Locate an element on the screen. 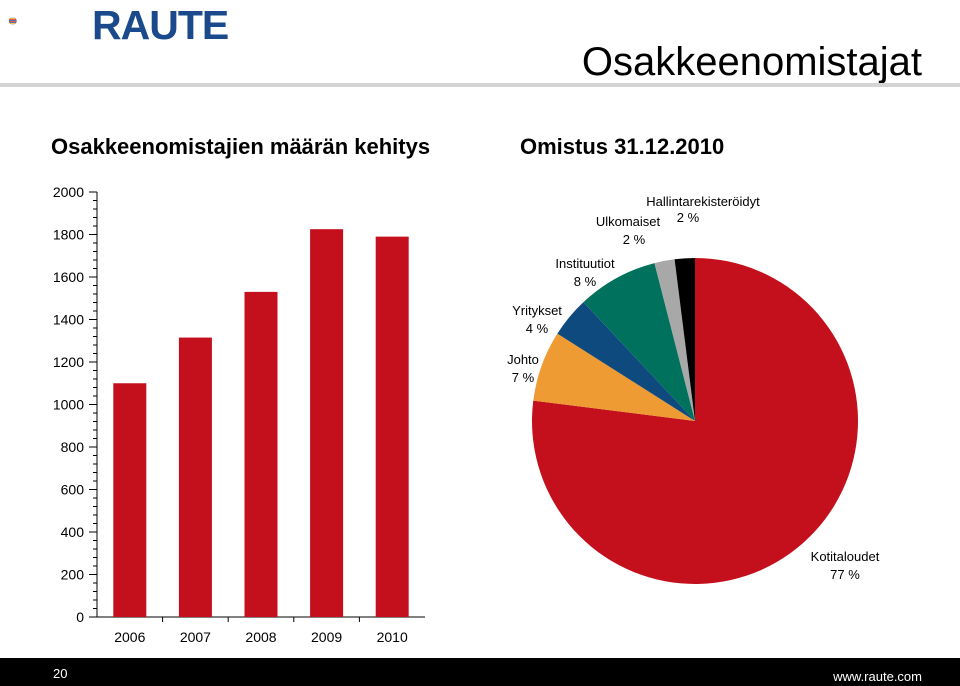 This screenshot has width=960, height=686. y-tick-label: 2000 is located at coordinates (68, 192).